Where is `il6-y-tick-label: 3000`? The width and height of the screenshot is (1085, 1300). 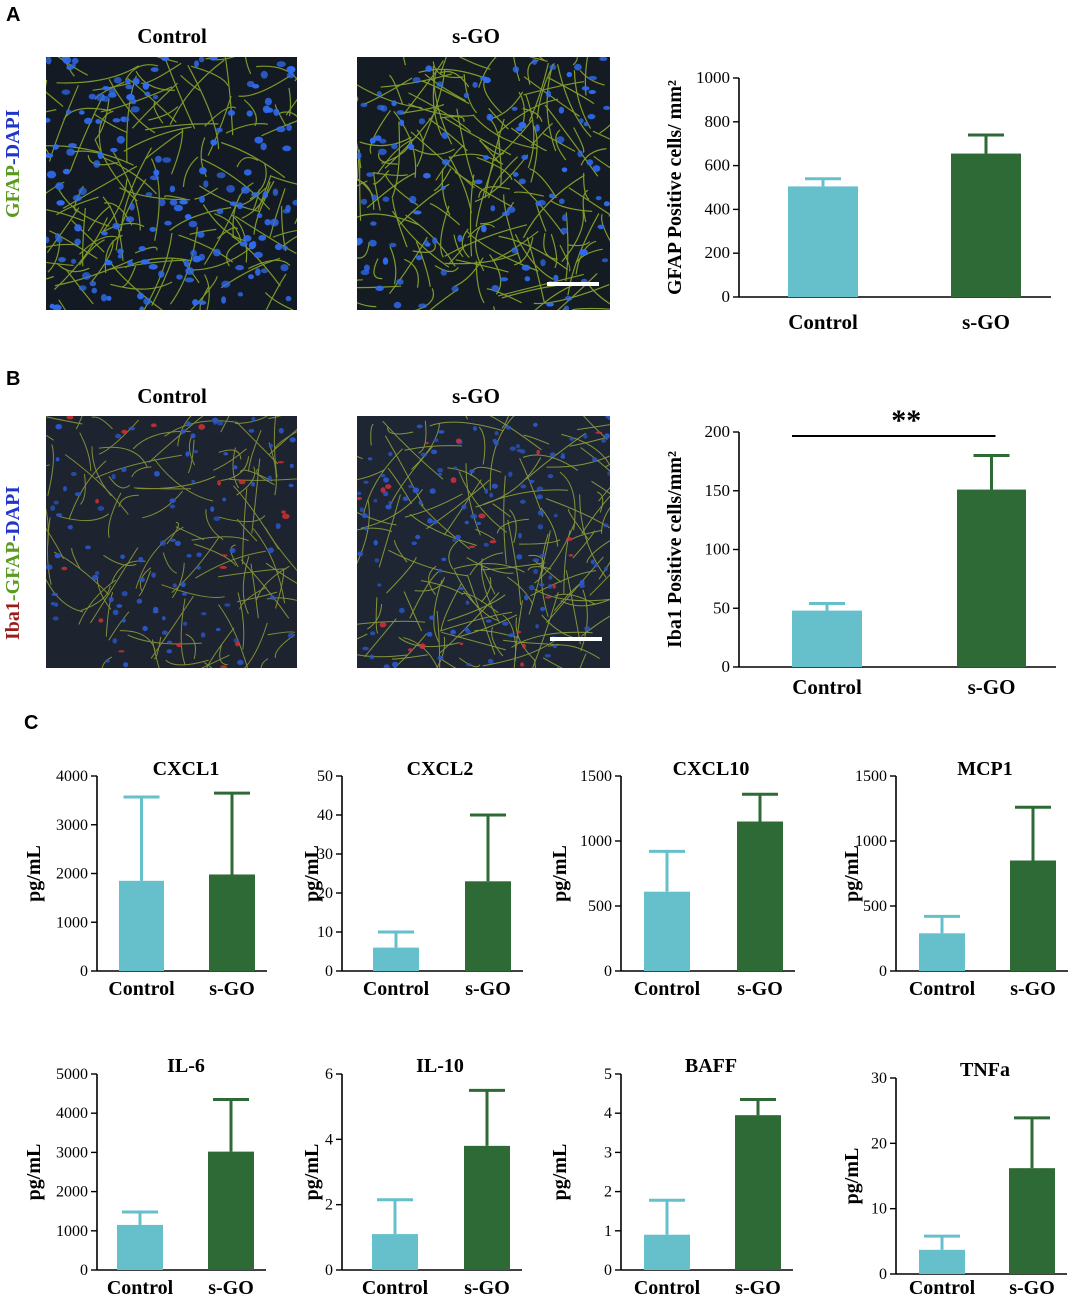
il6-y-tick-label: 3000 is located at coordinates (72, 1152).